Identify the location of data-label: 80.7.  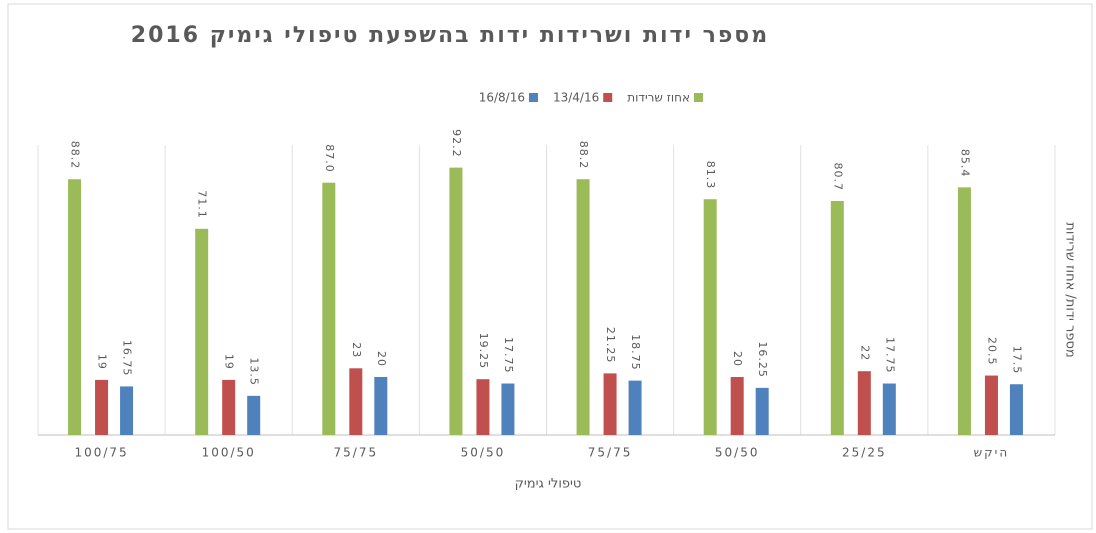
(837, 176).